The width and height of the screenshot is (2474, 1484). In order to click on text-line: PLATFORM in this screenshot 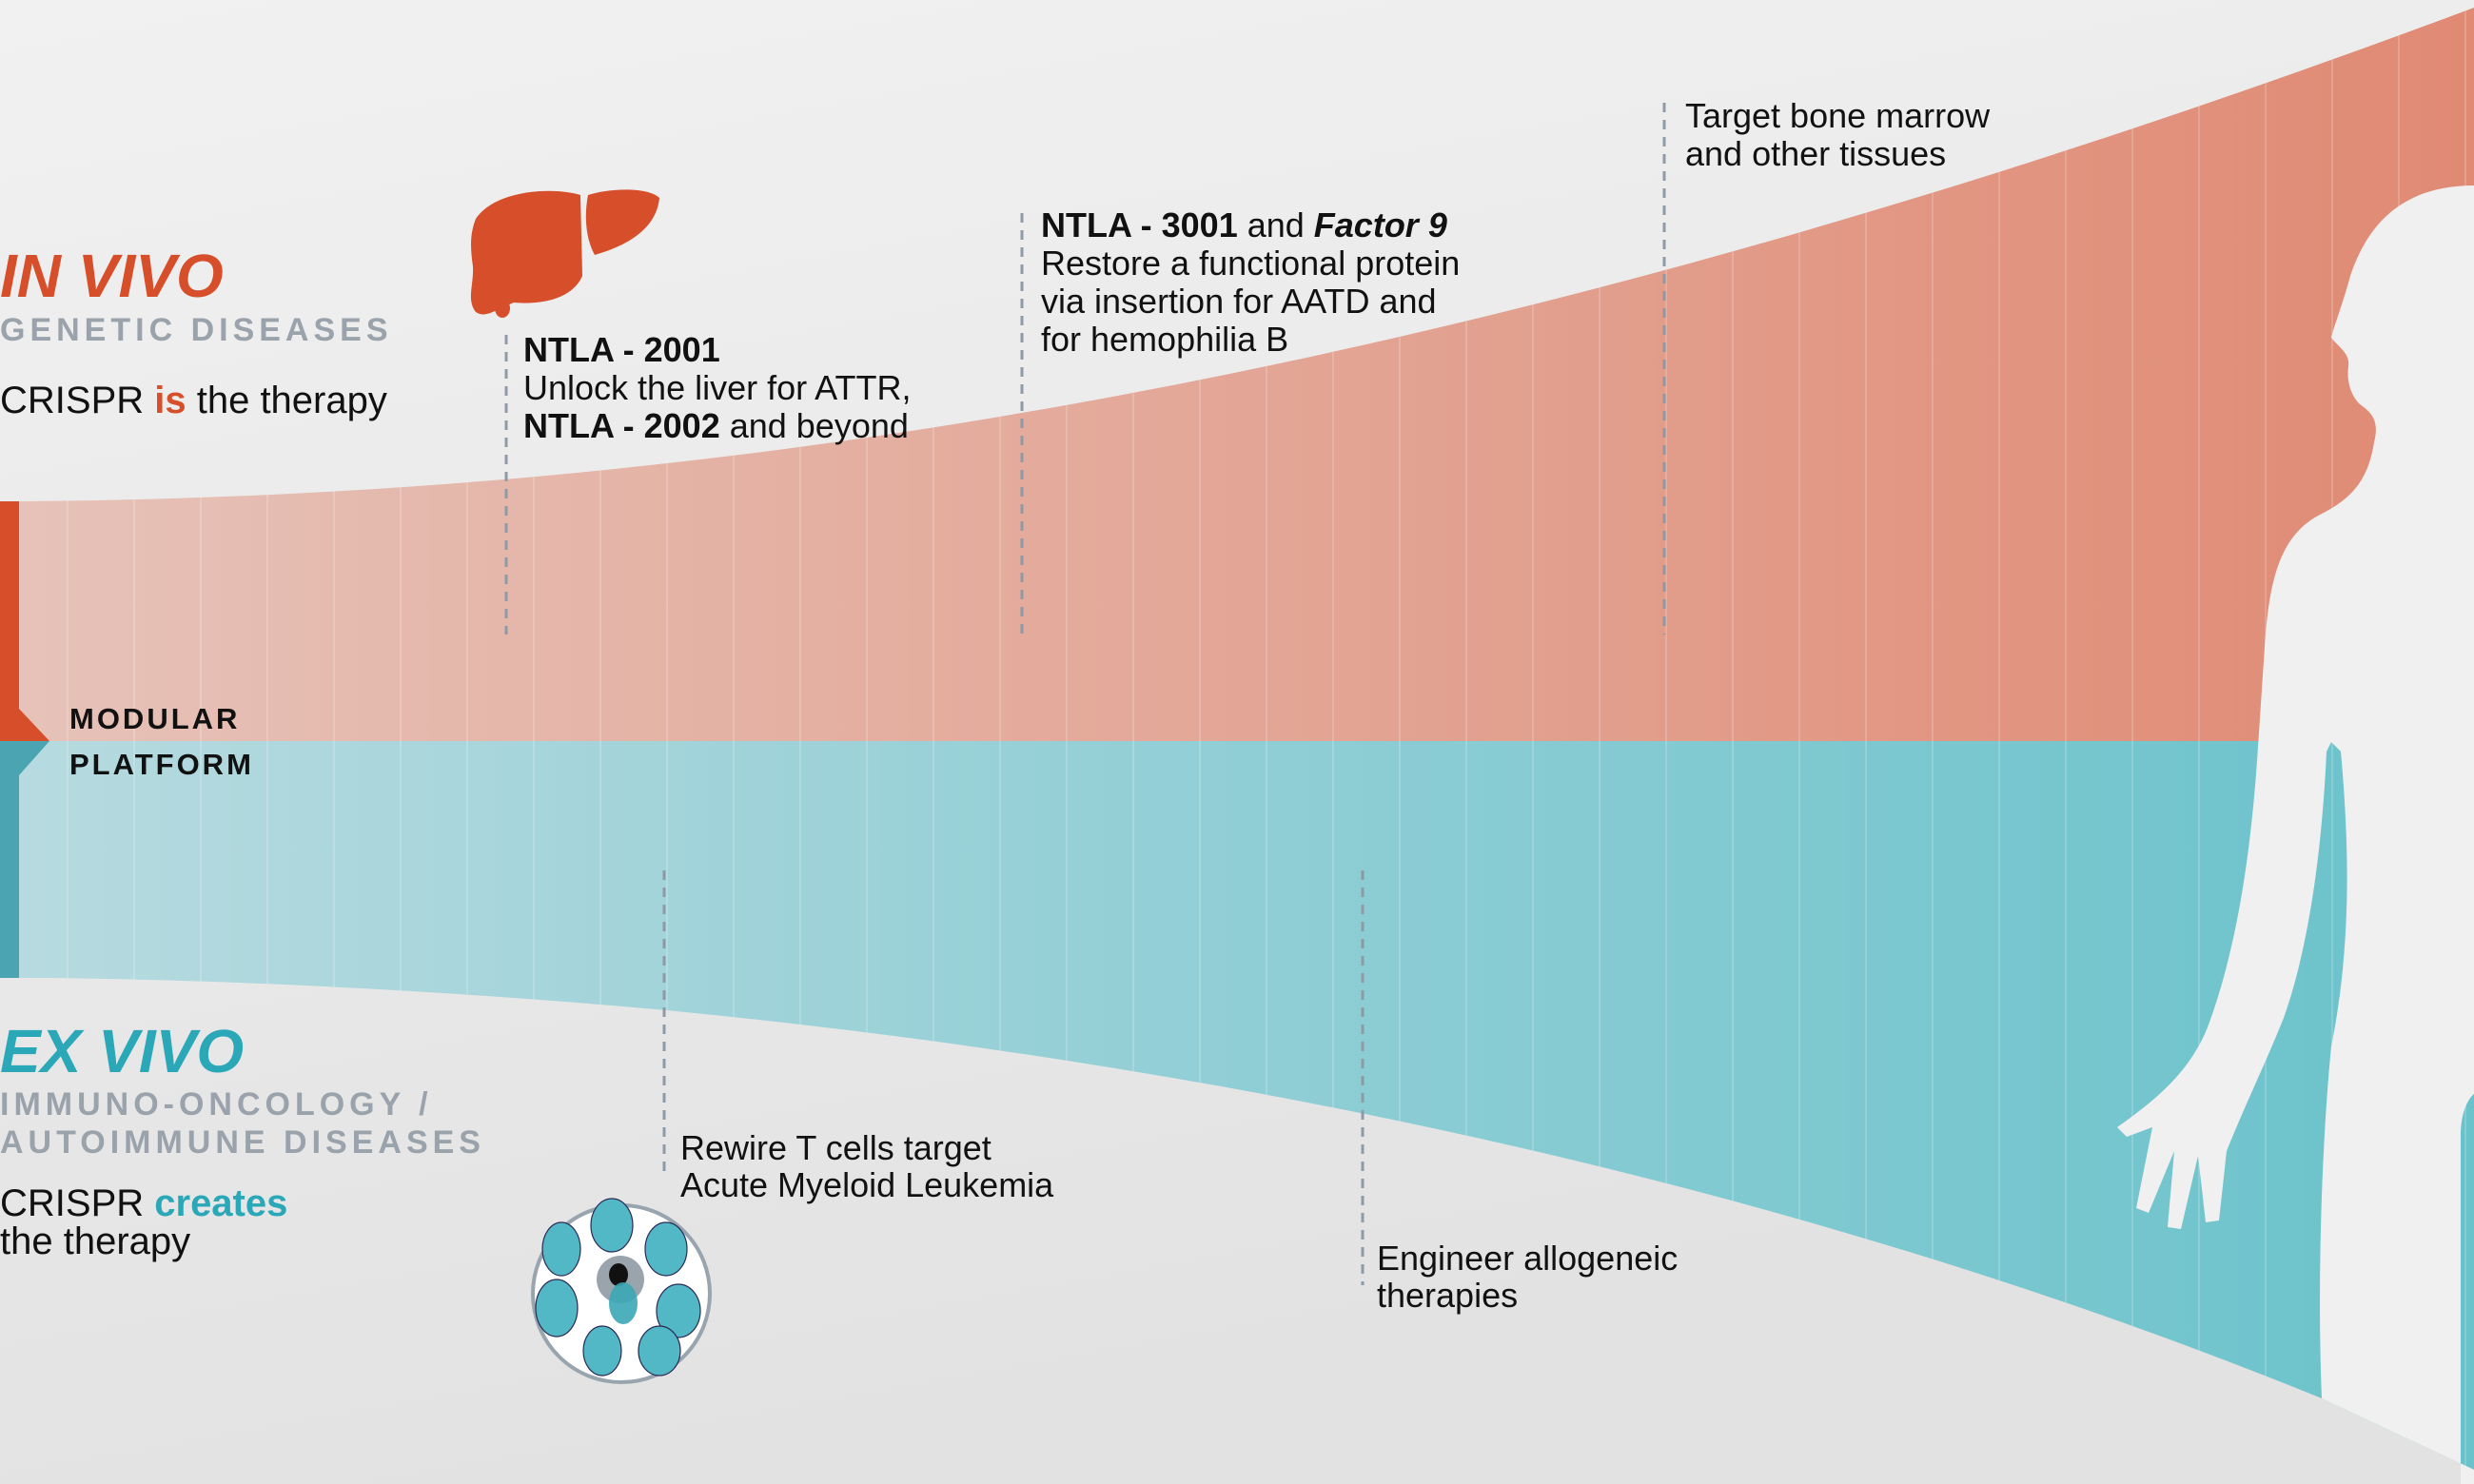, I will do `click(162, 764)`.